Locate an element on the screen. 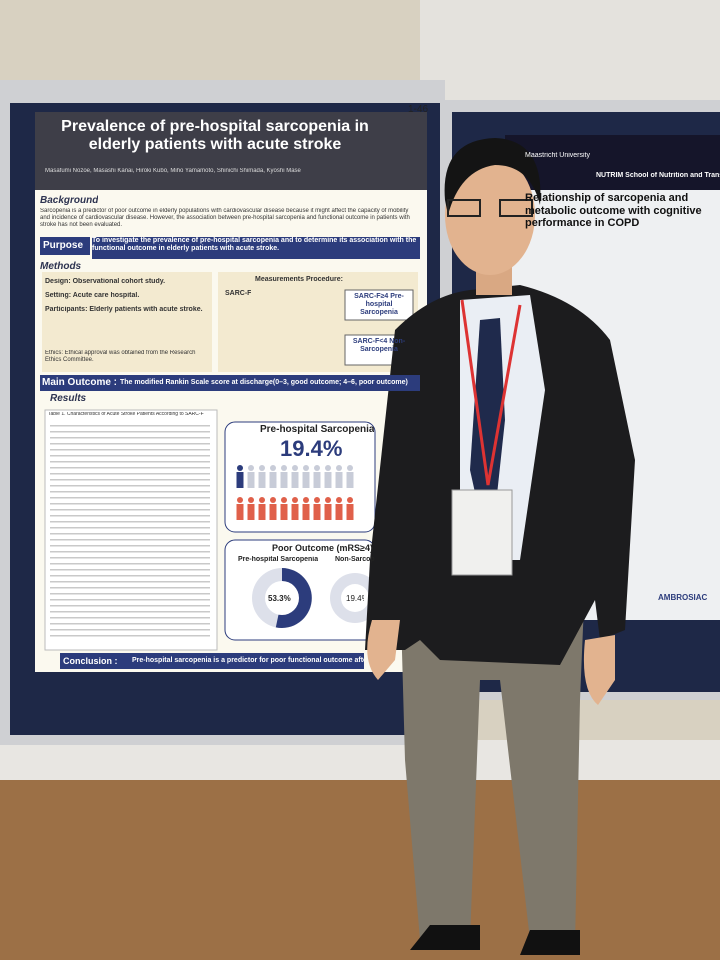 The width and height of the screenshot is (720, 960). wall-right is located at coordinates (570, 55).